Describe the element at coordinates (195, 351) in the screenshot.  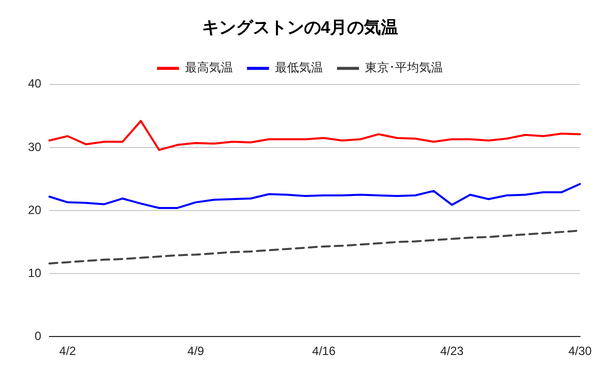
I see `x-tick-label: 4/9` at that location.